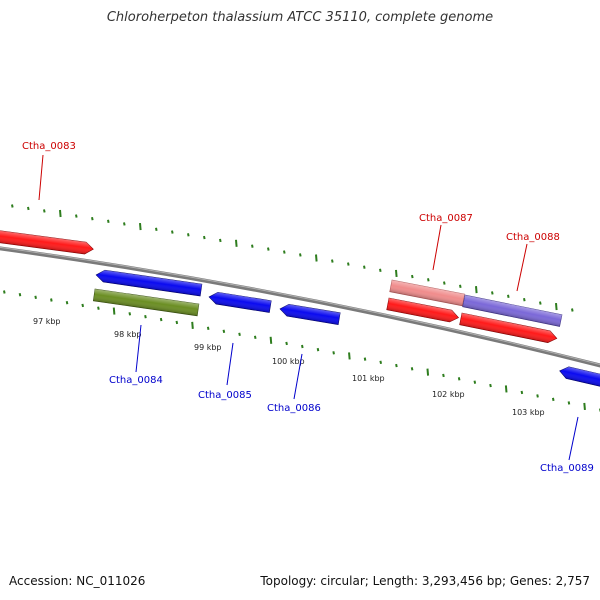 The width and height of the screenshot is (600, 600). Describe the element at coordinates (128, 334) in the screenshot. I see `tick-label-98: 98 kbp` at that location.